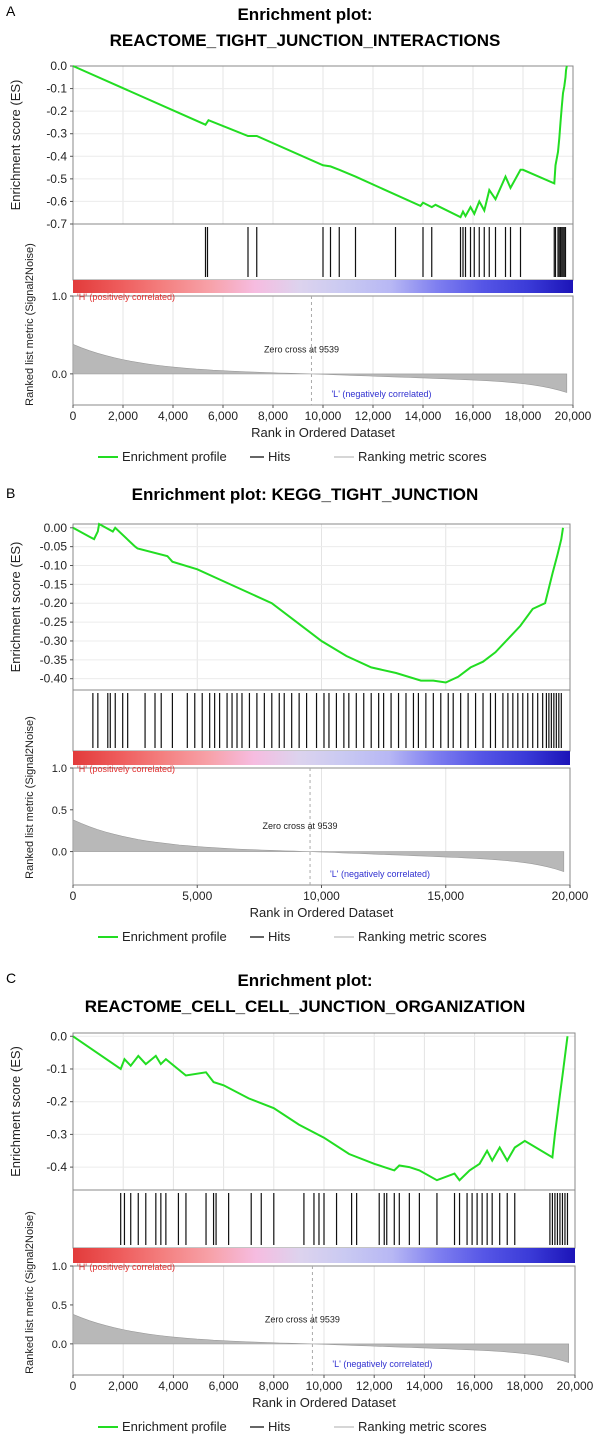  I want to click on panel-label: A, so click(11, 11).